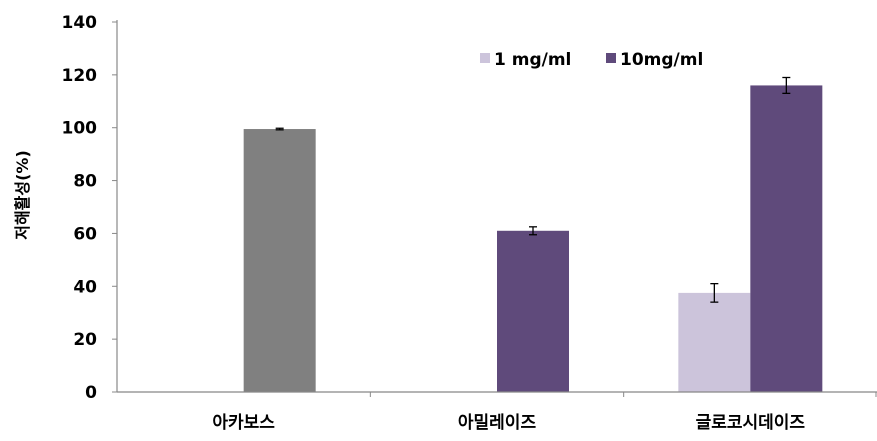 This screenshot has height=441, width=877. What do you see at coordinates (661, 60) in the screenshot?
I see `legend-label-10mg: 10mg/ml` at bounding box center [661, 60].